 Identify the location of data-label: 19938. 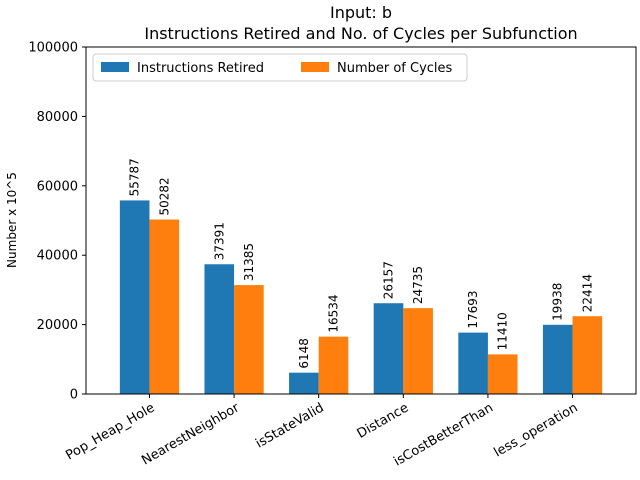
(558, 302).